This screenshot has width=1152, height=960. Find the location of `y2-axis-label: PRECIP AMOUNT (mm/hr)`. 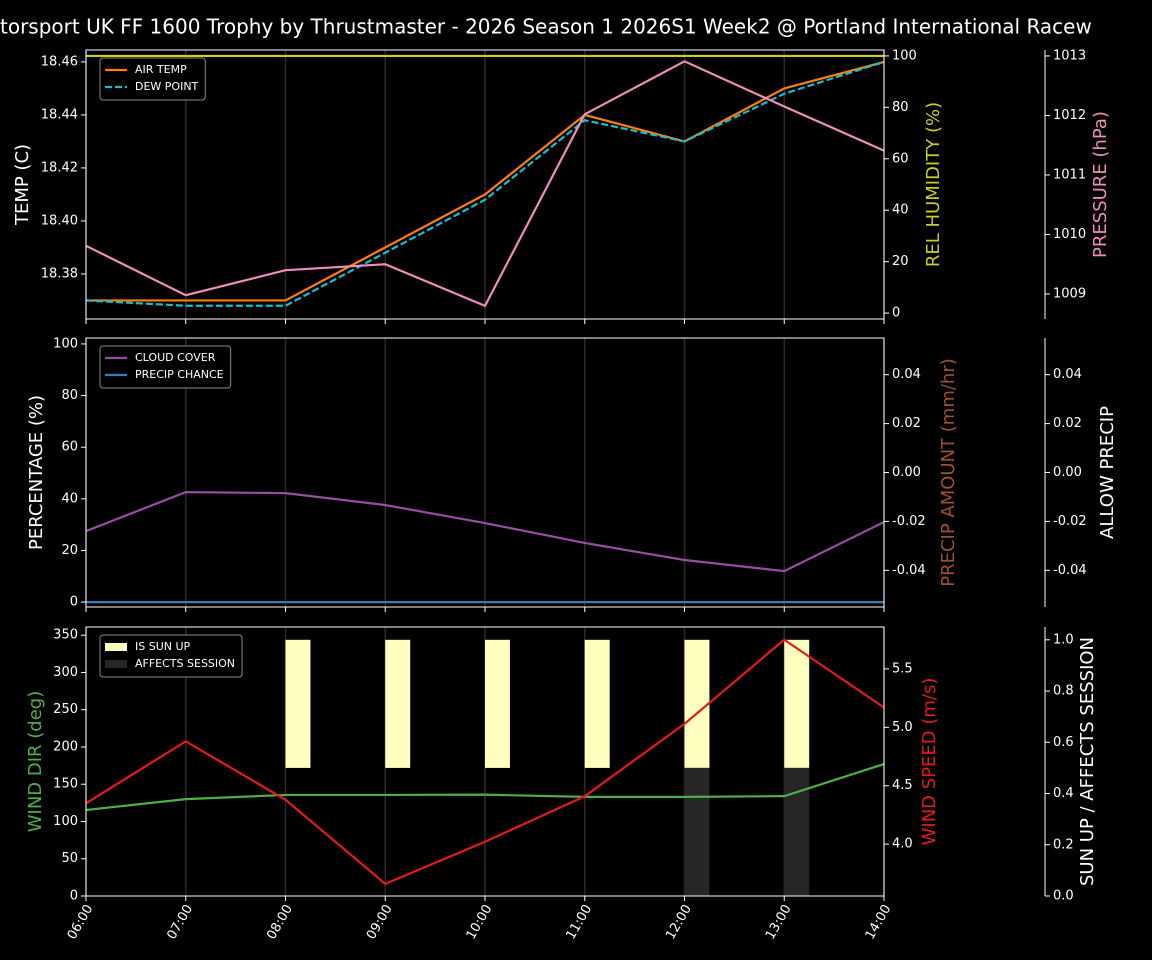

y2-axis-label: PRECIP AMOUNT (mm/hr) is located at coordinates (948, 472).